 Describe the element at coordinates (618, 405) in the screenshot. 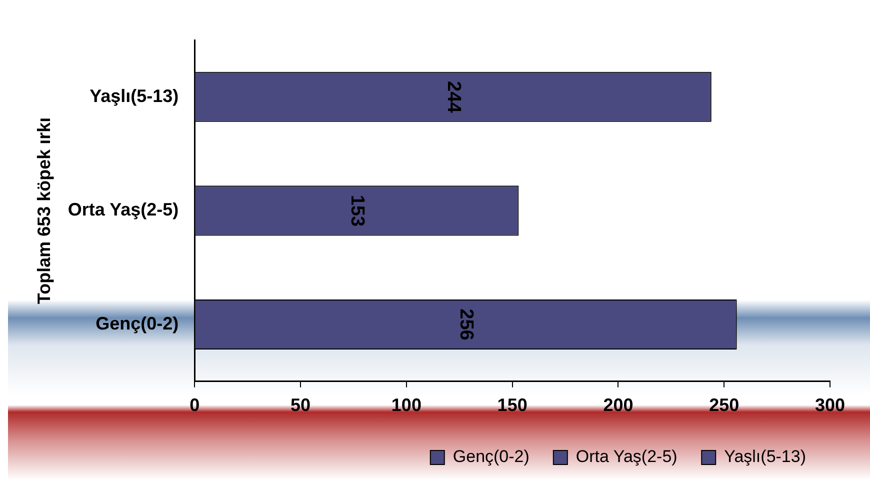

I see `x-tick-label: 200` at that location.